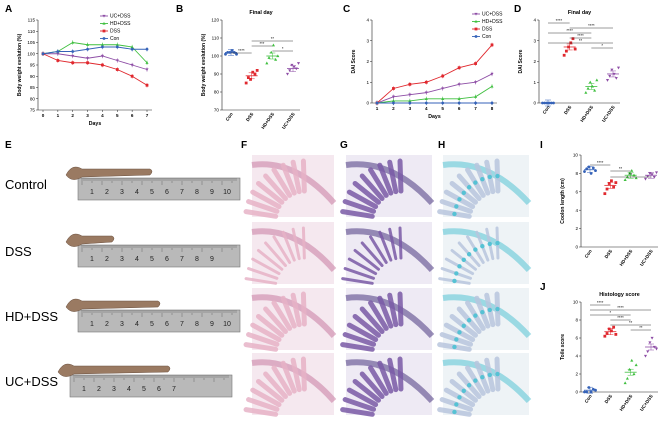 The height and width of the screenshot is (434, 669). What do you see at coordinates (434, 74) in the screenshot?
I see `series-line-dss` at bounding box center [434, 74].